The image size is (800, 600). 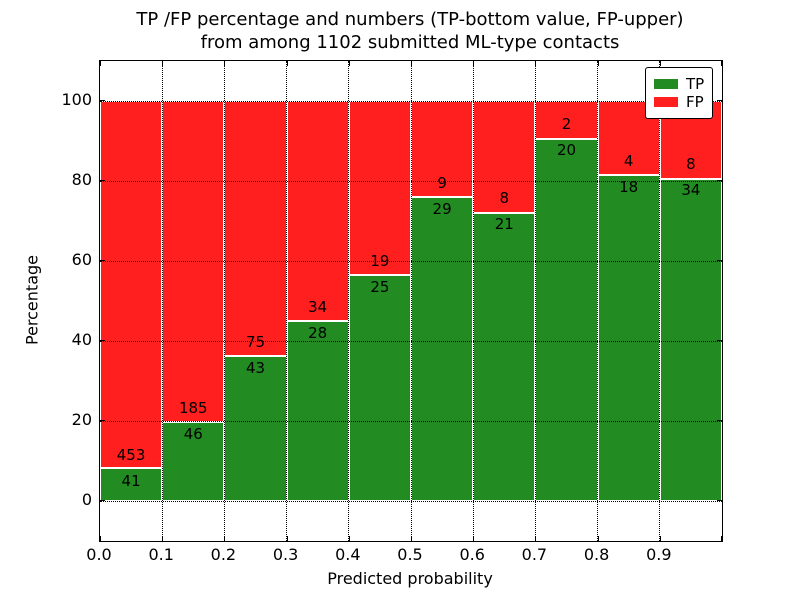 I want to click on tp-count-label: 34, so click(x=691, y=190).